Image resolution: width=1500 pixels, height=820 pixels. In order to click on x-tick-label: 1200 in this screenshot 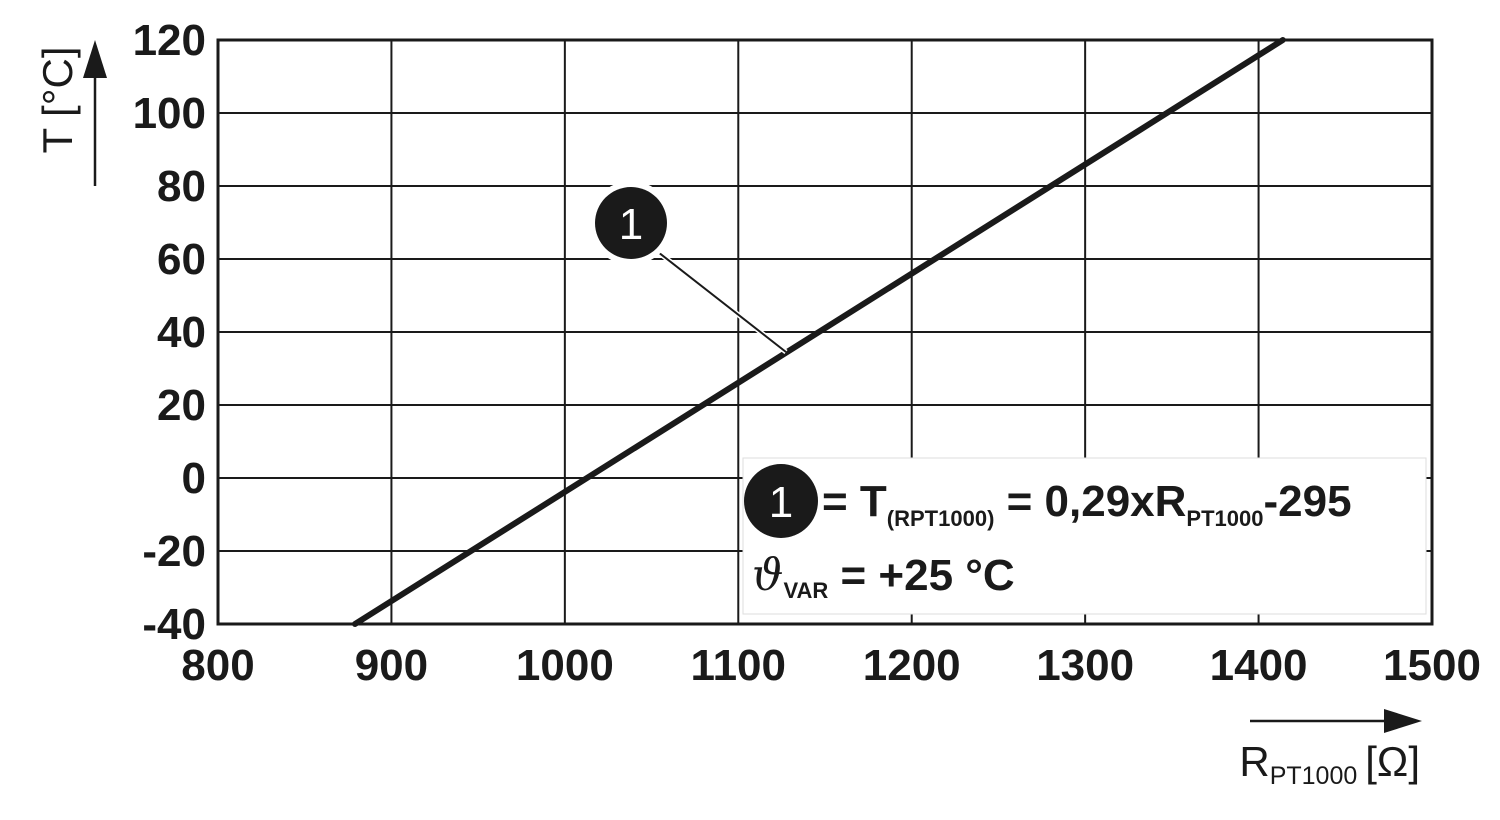, I will do `click(912, 665)`.